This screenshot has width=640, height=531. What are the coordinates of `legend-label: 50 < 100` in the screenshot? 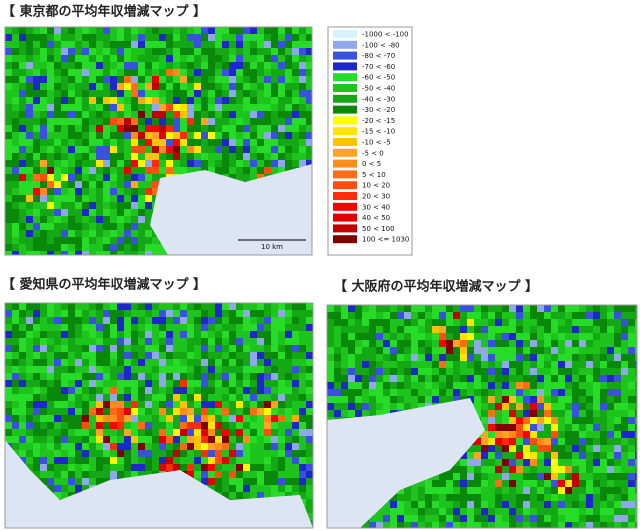 It's located at (378, 229).